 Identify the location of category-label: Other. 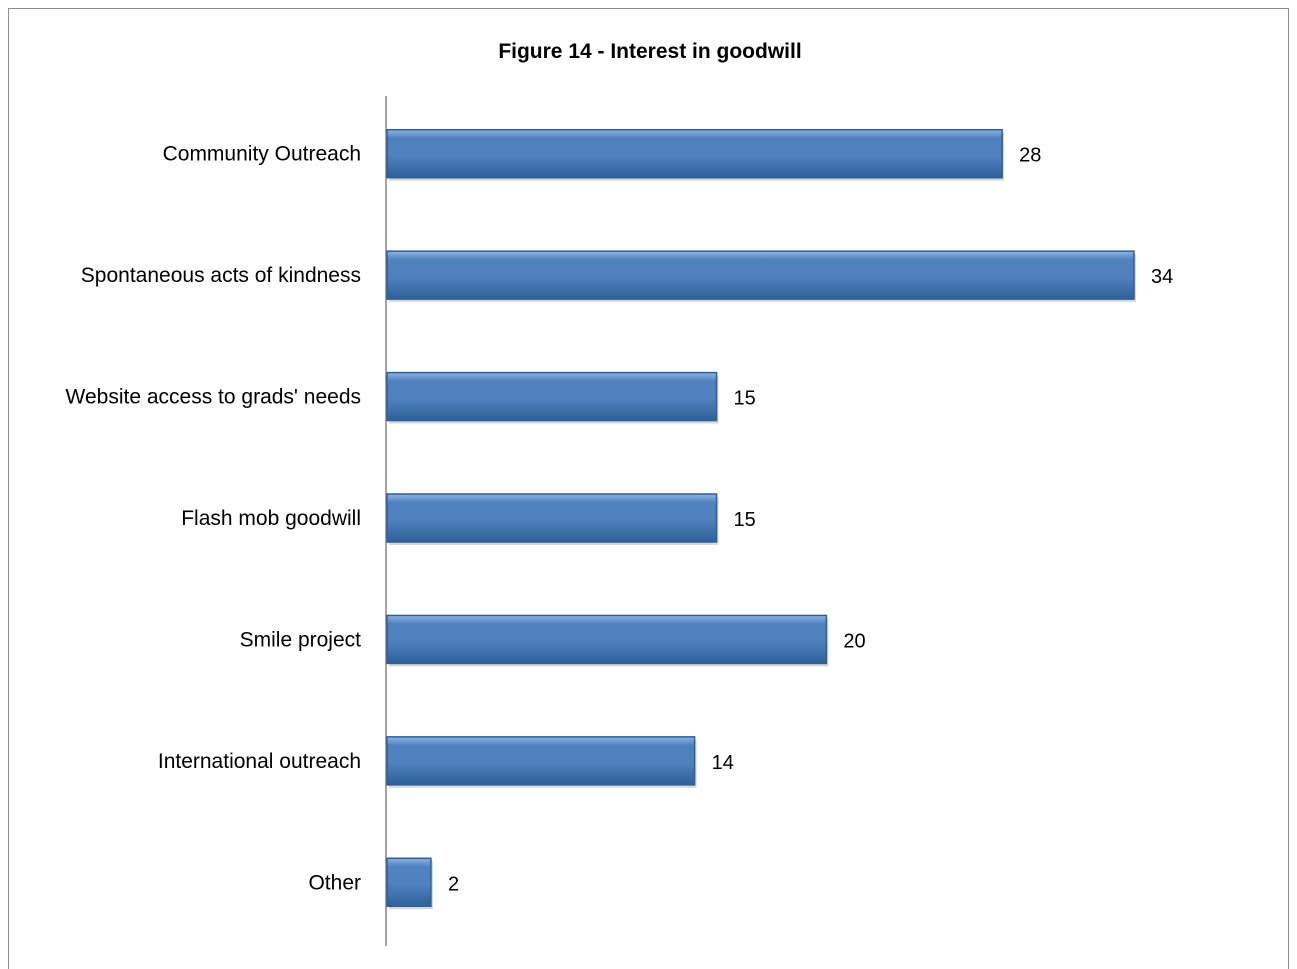
(334, 882).